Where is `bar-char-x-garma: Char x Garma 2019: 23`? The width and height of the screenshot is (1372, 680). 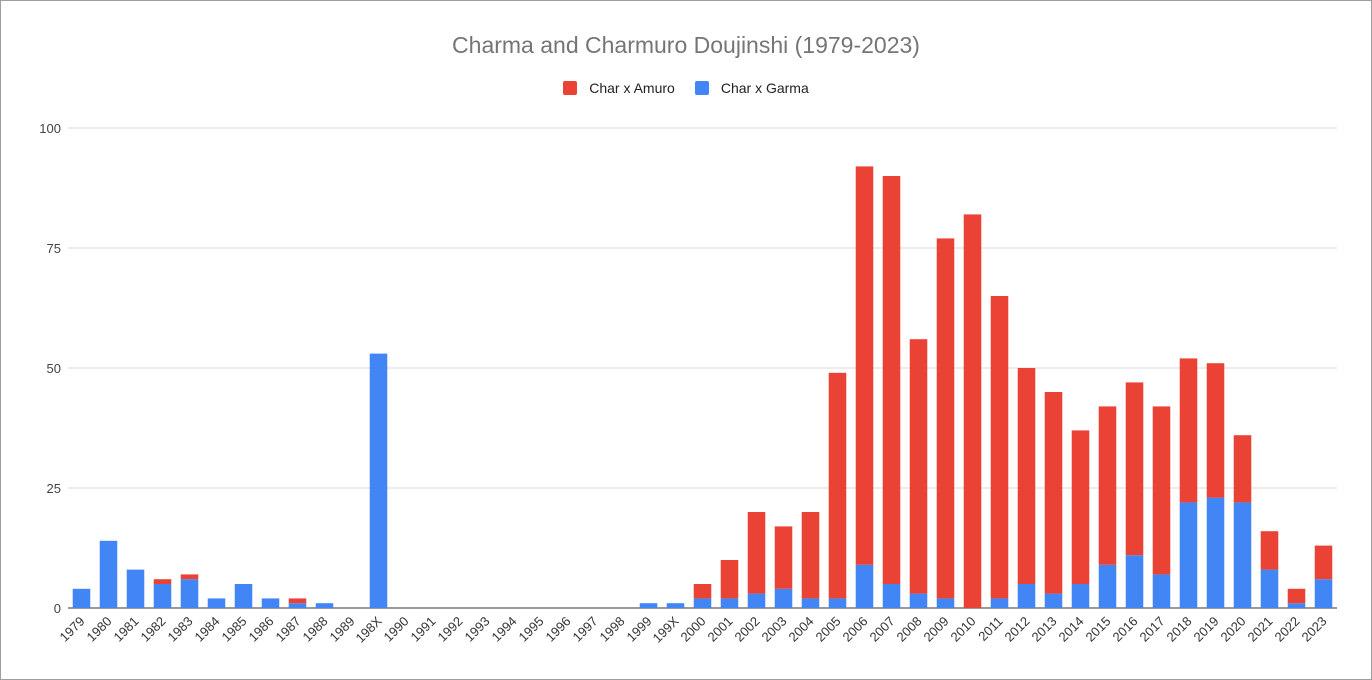
bar-char-x-garma: Char x Garma 2019: 23 is located at coordinates (1215, 552).